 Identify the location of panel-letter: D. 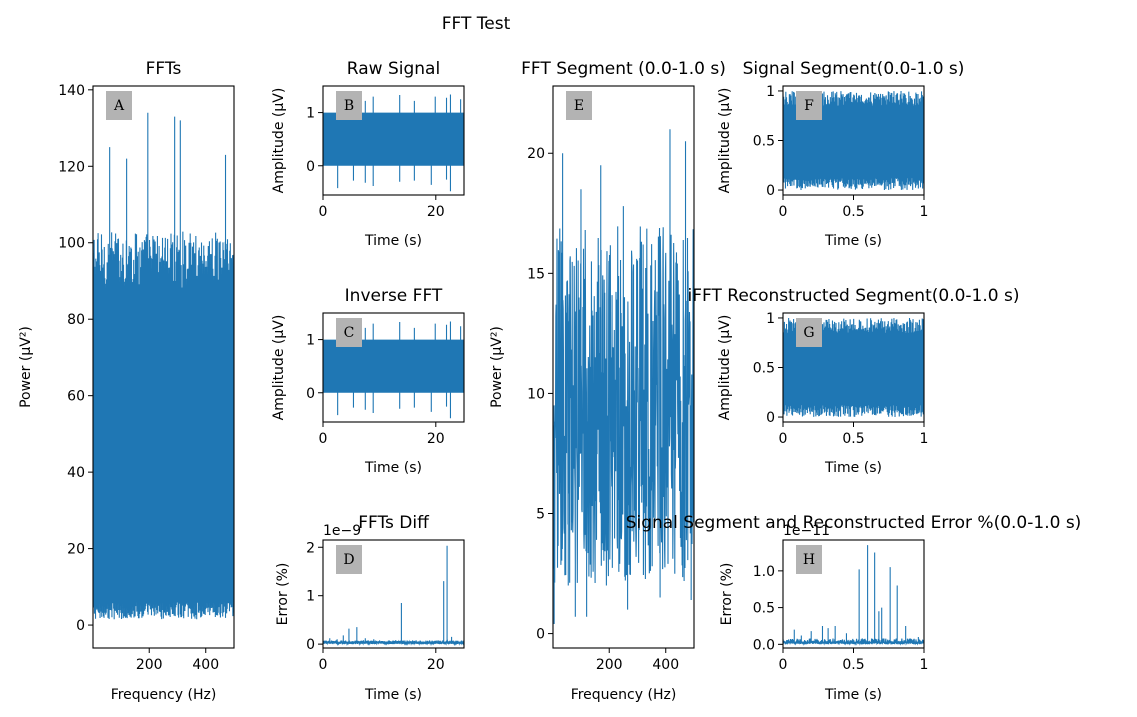
(348, 560).